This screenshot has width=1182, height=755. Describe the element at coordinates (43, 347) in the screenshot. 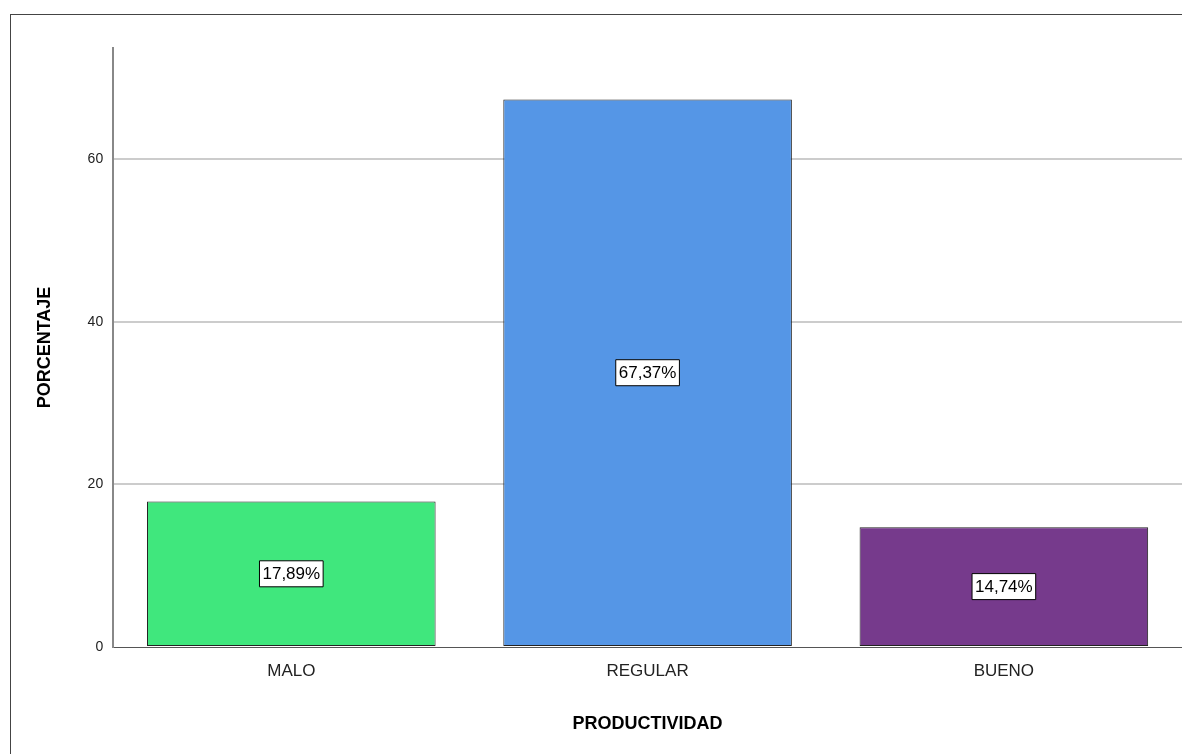

I see `y-axis-title: PORCENTAJE` at that location.